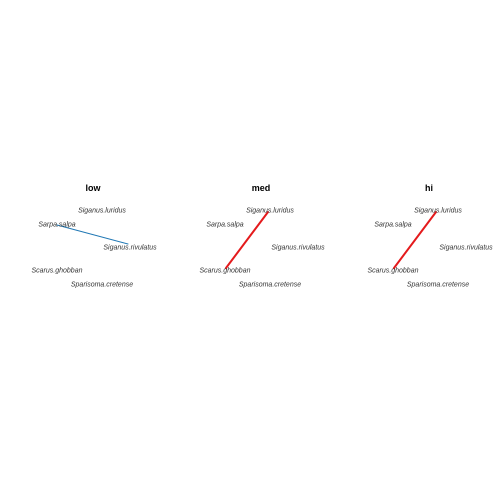  I want to click on panel-title: hi, so click(429, 188).